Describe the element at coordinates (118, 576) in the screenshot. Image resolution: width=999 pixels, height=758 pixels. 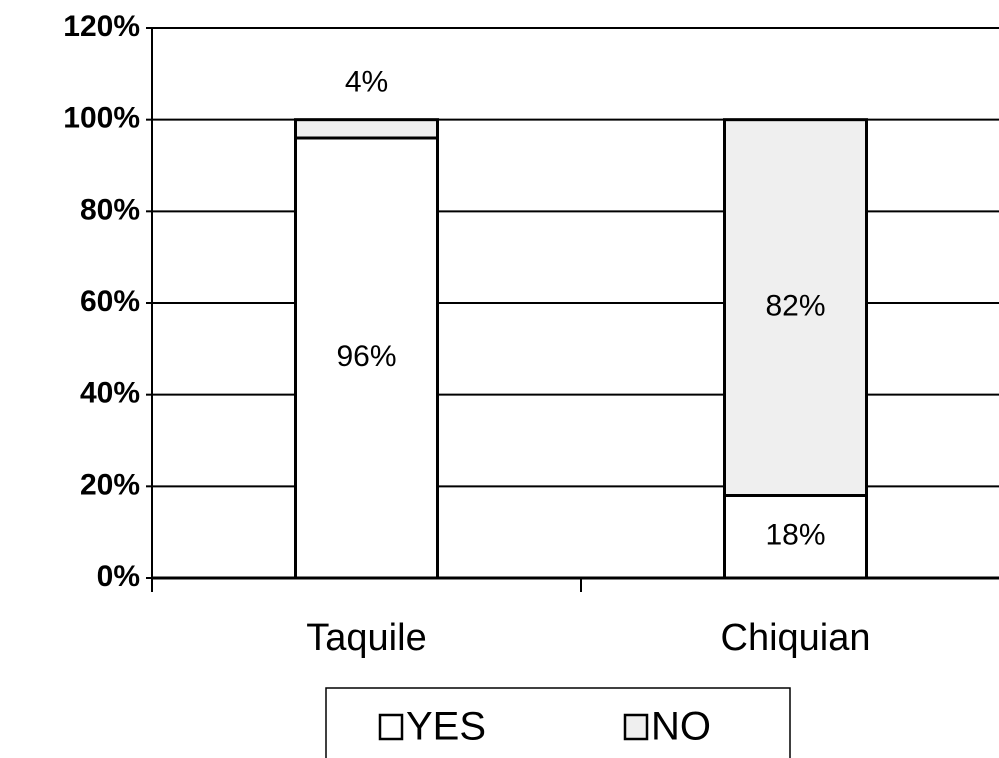
I see `y-tick-label: 0%` at that location.